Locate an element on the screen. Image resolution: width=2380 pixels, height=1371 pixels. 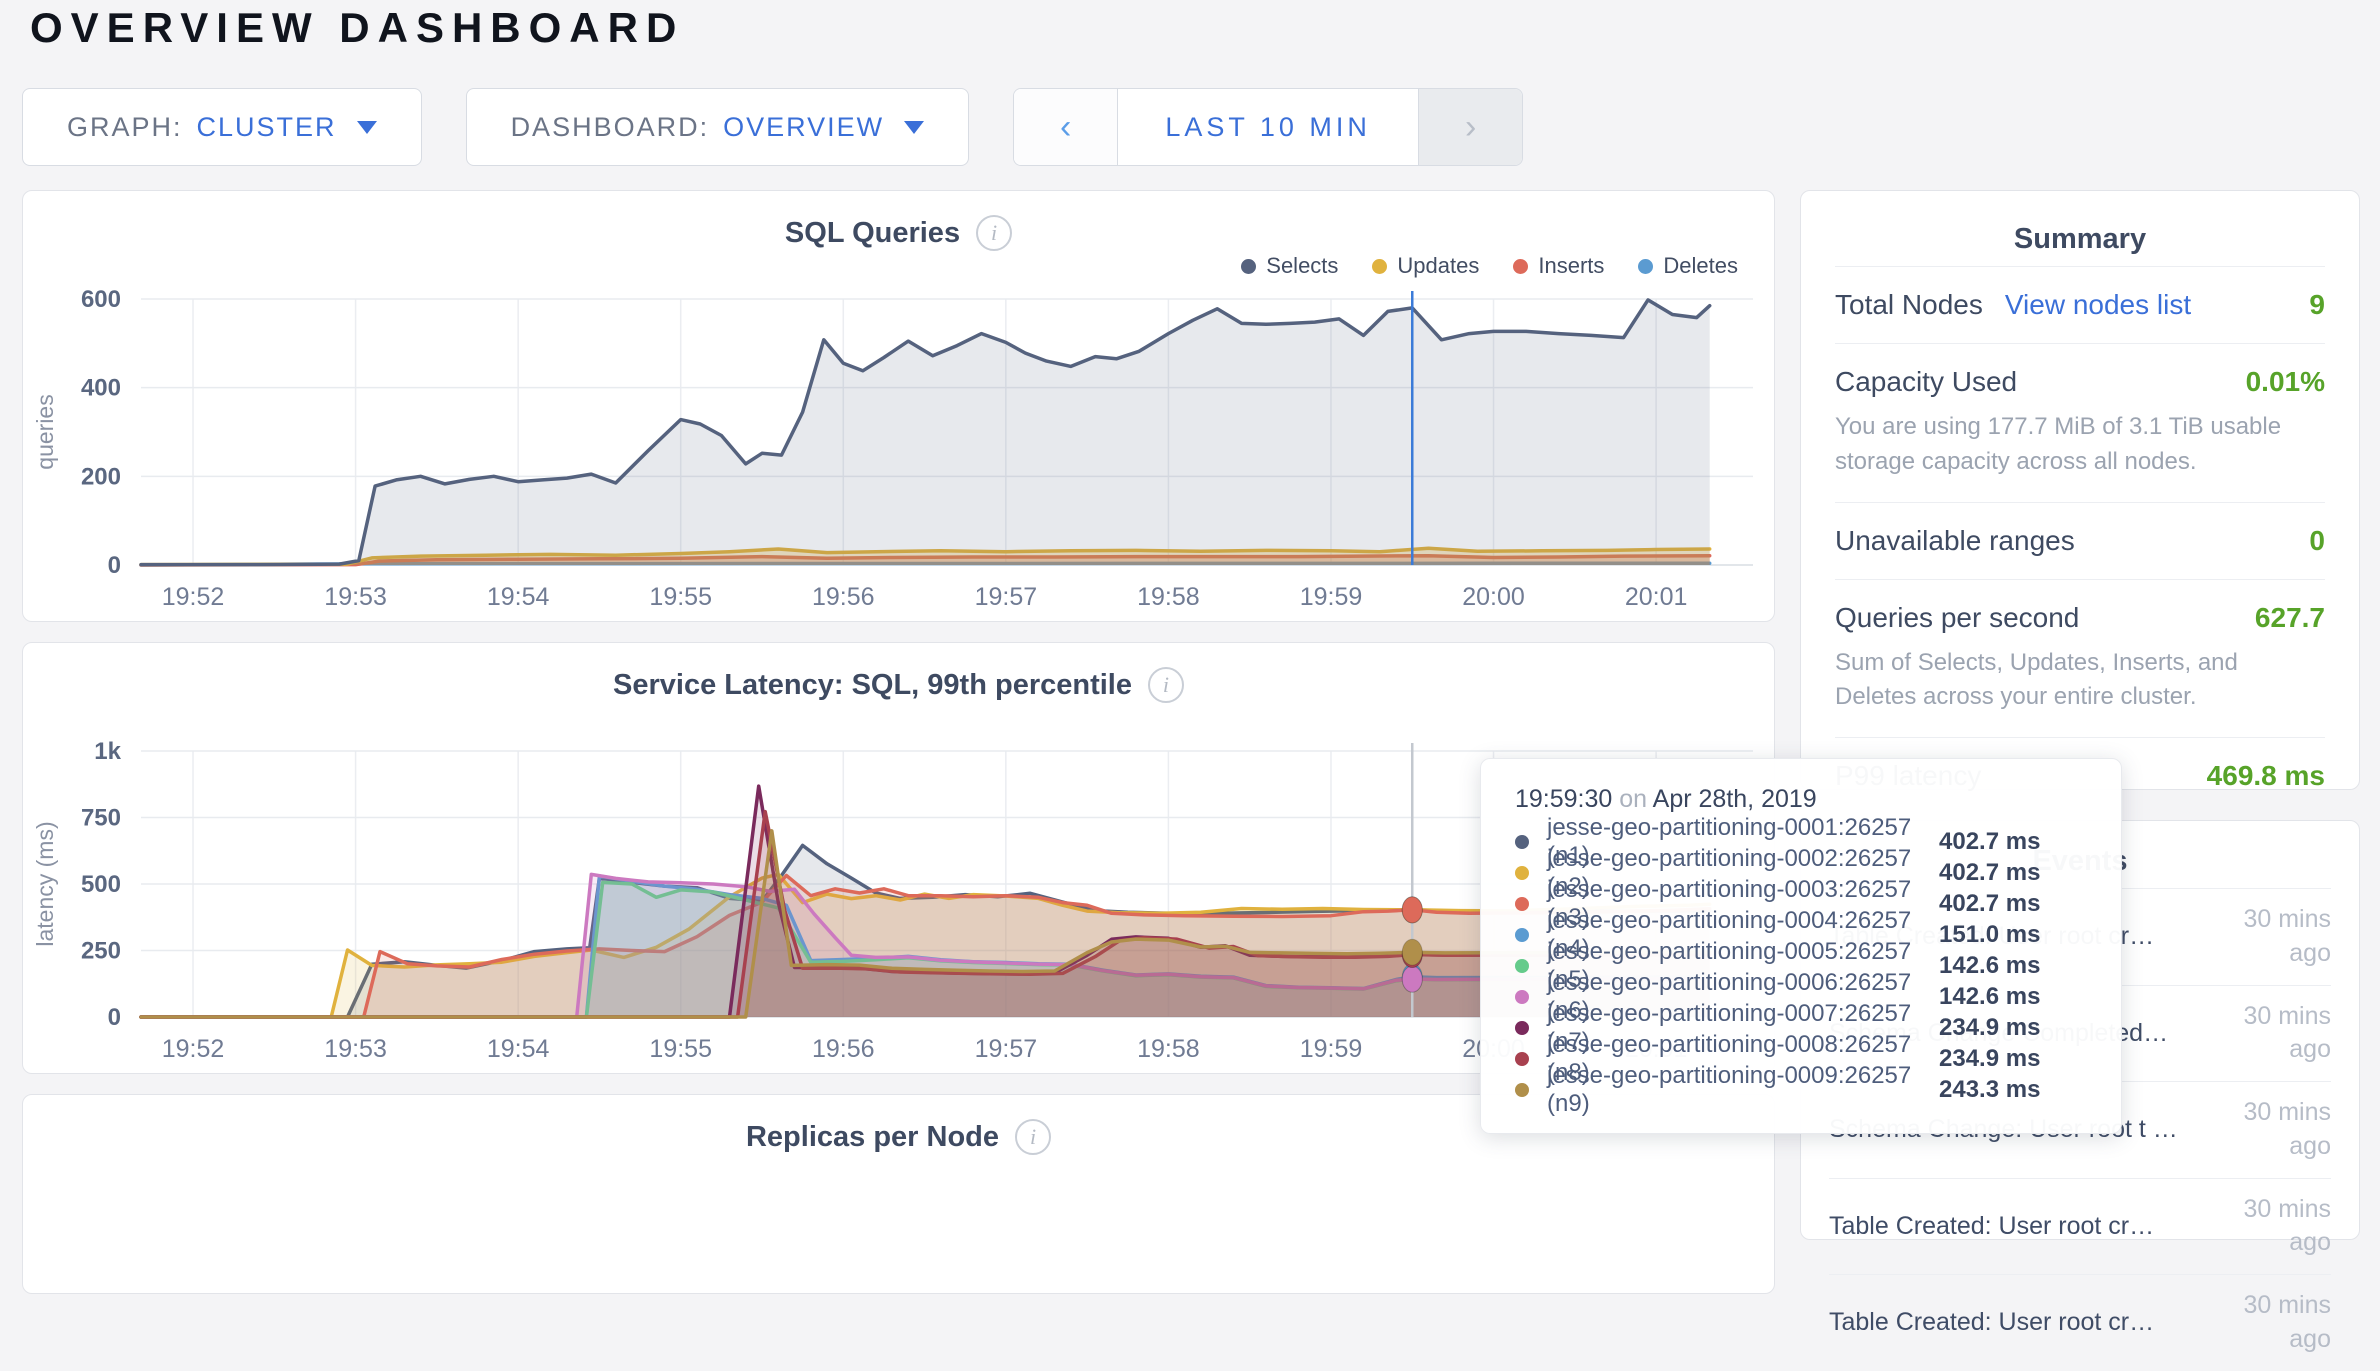
graph-dropdown-label: GRAPH: is located at coordinates (125, 126).